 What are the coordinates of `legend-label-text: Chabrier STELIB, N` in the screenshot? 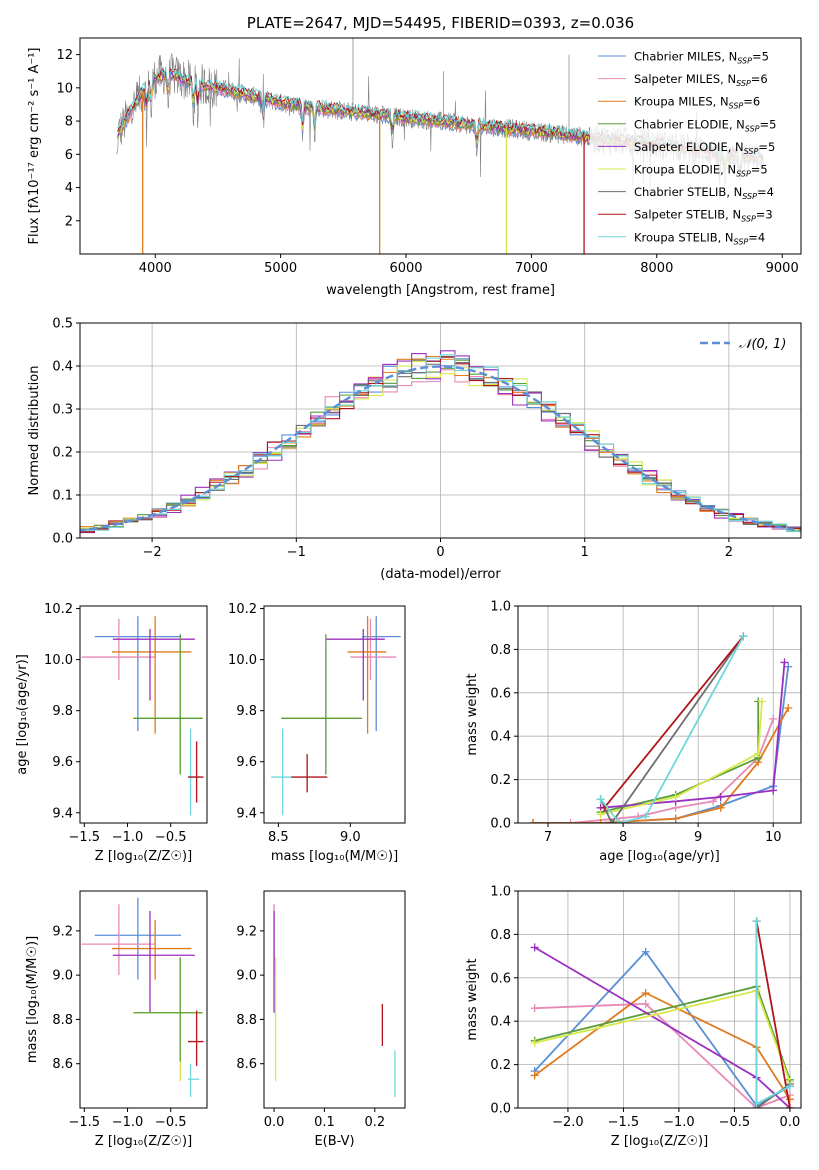 It's located at (688, 192).